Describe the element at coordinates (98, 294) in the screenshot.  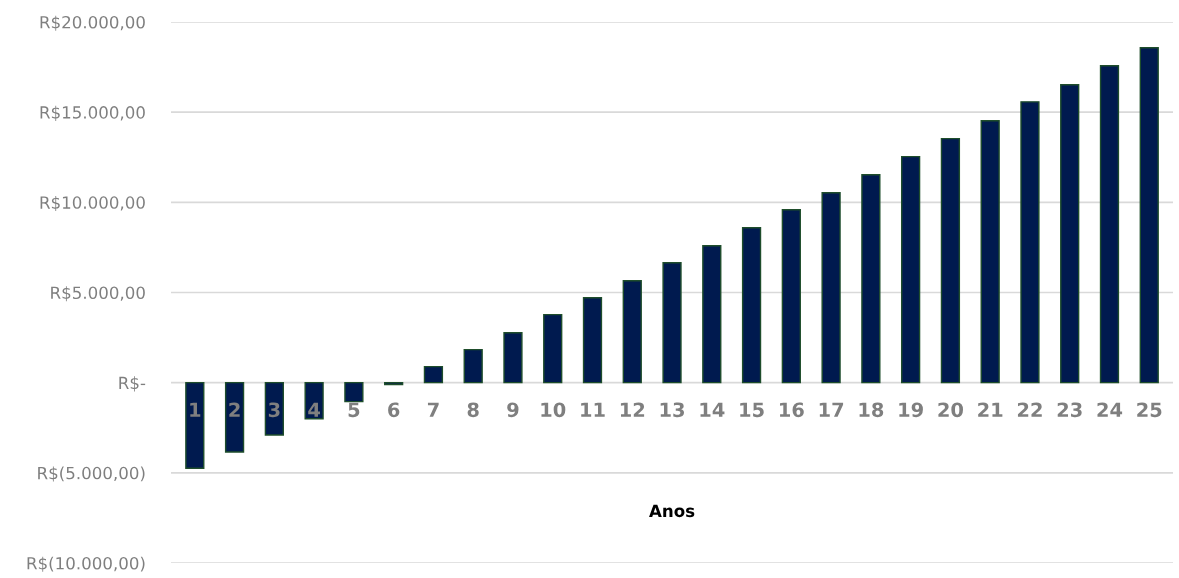
I see `y-tick-label: R$5.000,00` at that location.